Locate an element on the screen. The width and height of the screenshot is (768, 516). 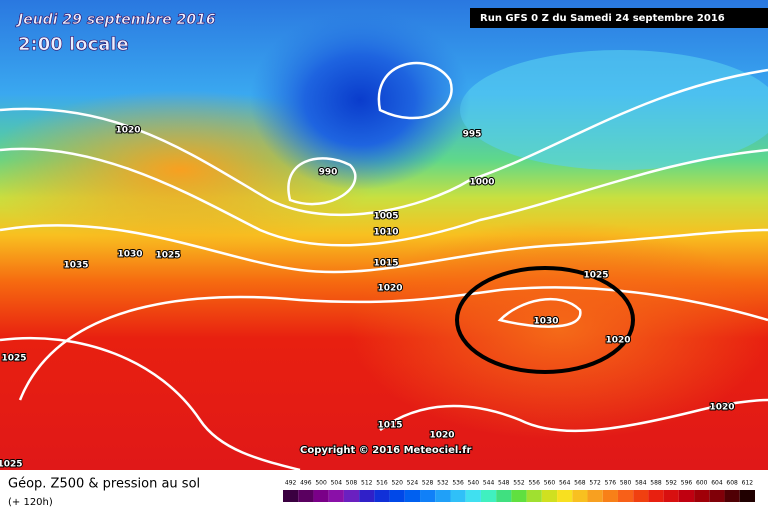
scale-label: 536 is located at coordinates (458, 483).